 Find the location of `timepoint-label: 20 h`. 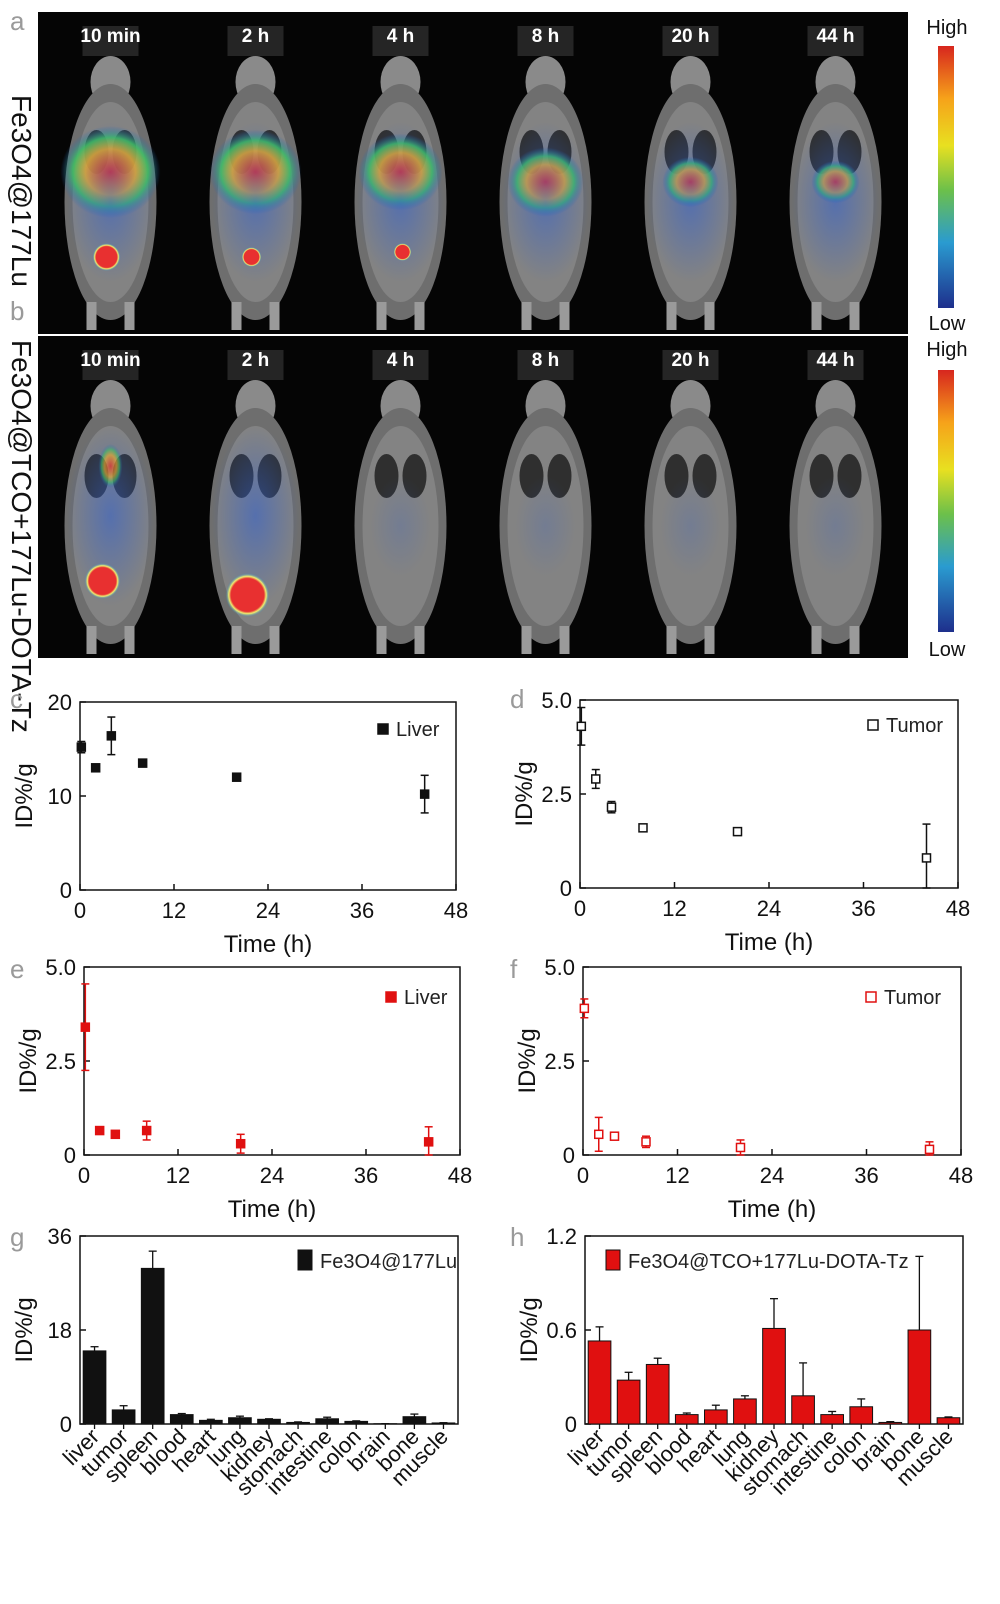

timepoint-label: 20 h is located at coordinates (690, 36).